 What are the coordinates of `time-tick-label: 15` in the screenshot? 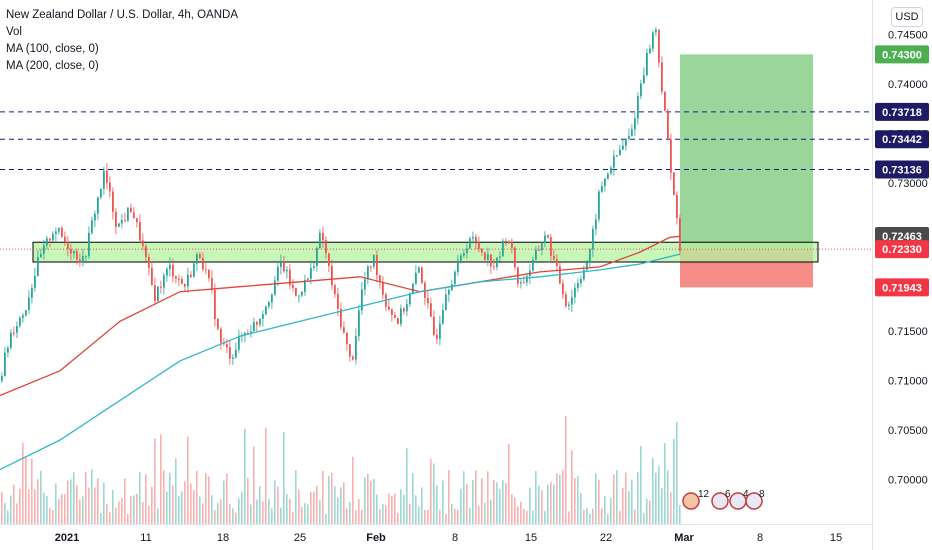 It's located at (836, 538).